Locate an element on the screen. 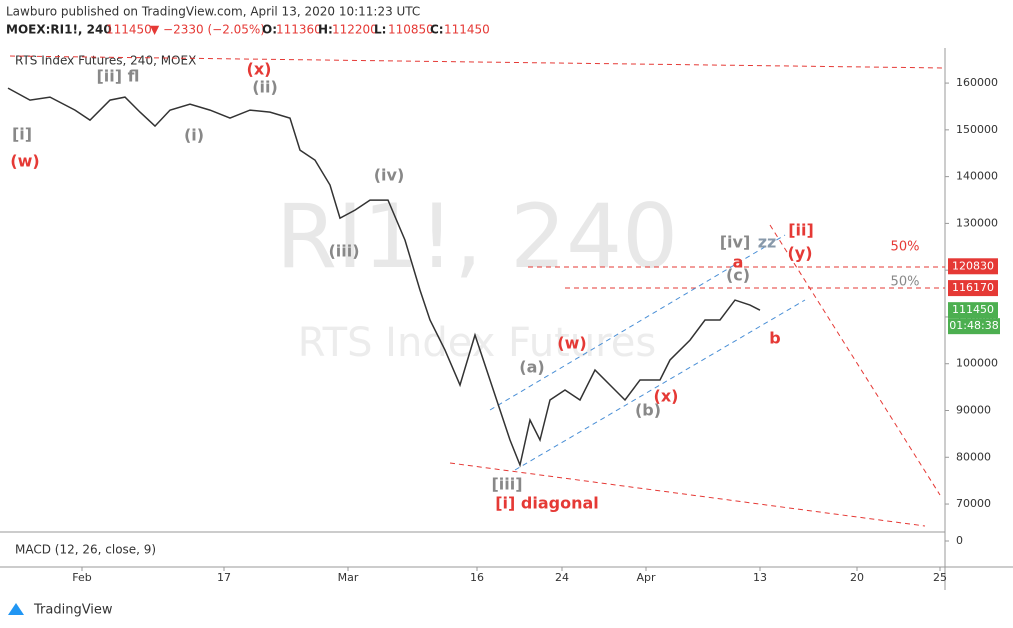  wave-label: [ii] fl is located at coordinates (117, 76).